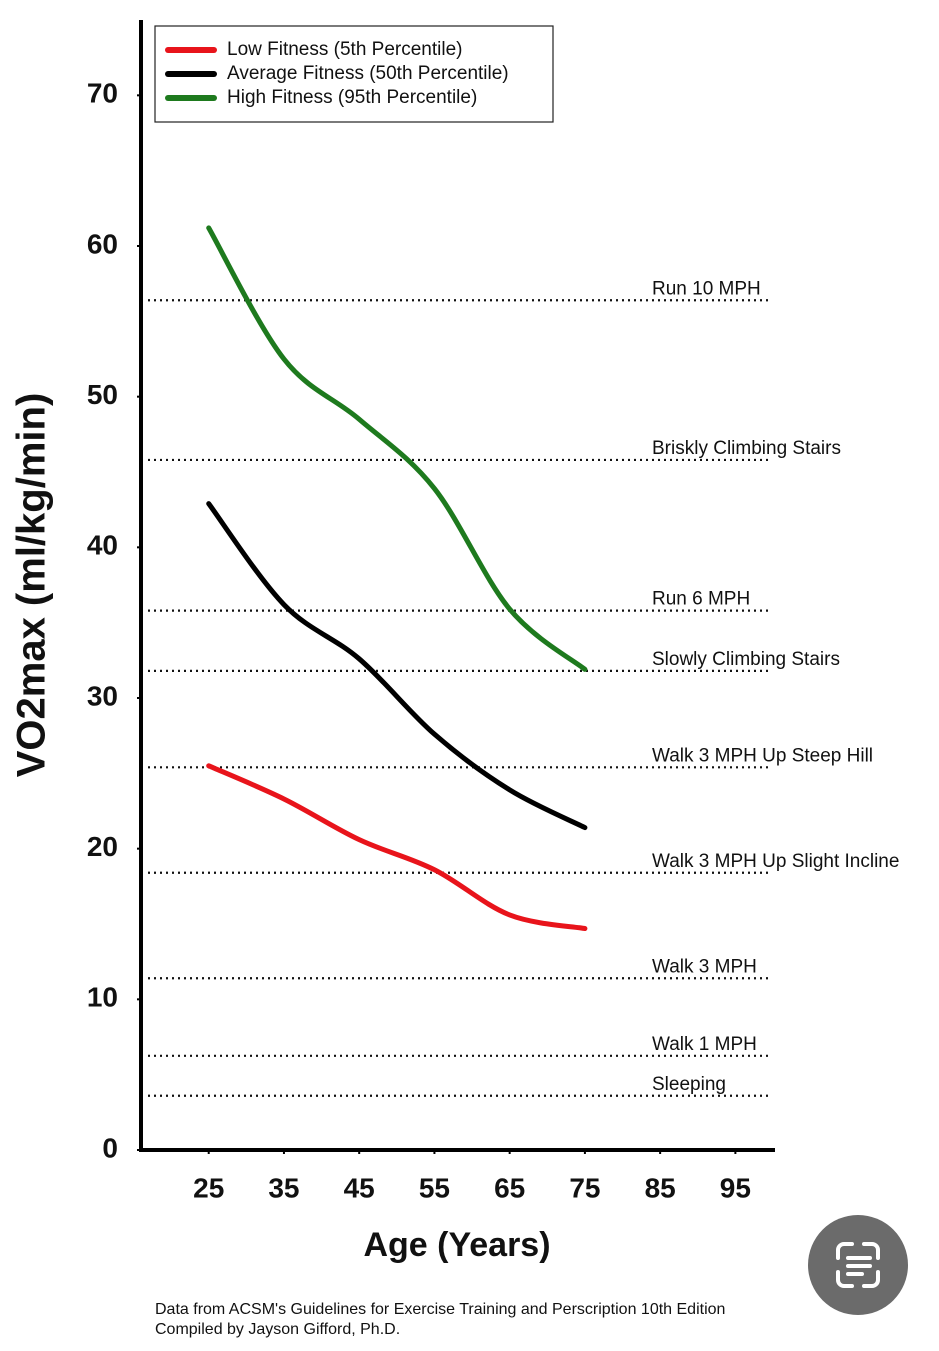  What do you see at coordinates (701, 599) in the screenshot?
I see `reference-label: Run 6 MPH` at bounding box center [701, 599].